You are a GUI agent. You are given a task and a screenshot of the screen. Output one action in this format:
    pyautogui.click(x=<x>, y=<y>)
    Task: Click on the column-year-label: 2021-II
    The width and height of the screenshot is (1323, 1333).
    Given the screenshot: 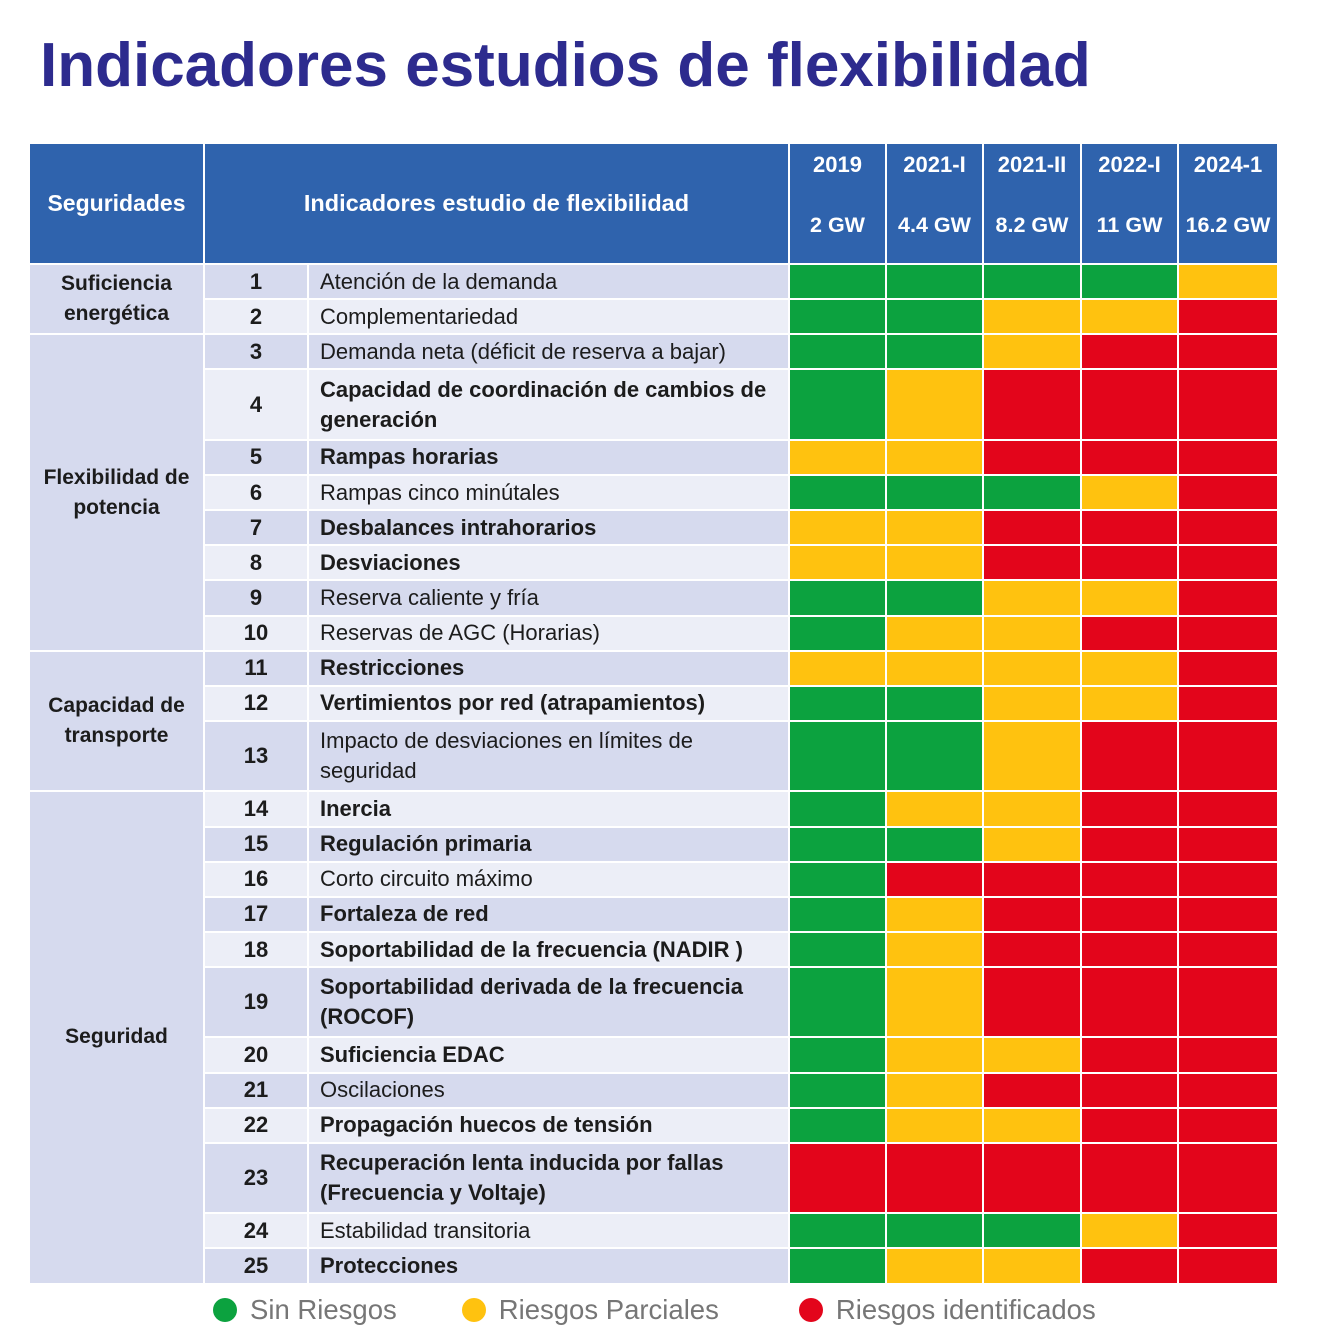 What is the action you would take?
    pyautogui.click(x=1032, y=164)
    